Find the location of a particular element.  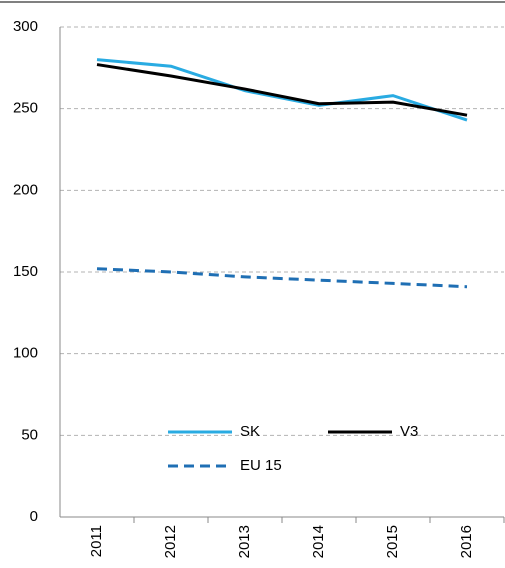

x-tick-label: 2013 is located at coordinates (244, 541).